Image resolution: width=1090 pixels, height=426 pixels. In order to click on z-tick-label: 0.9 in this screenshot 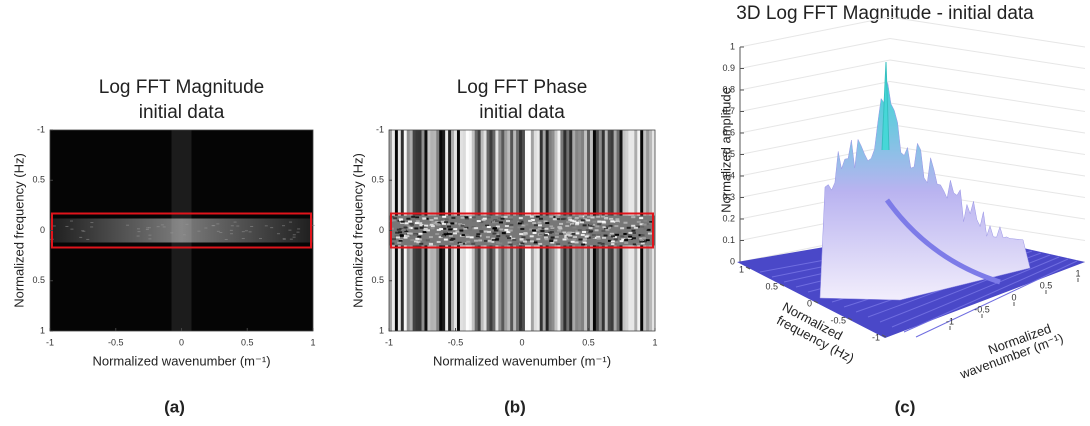, I will do `click(728, 68)`.